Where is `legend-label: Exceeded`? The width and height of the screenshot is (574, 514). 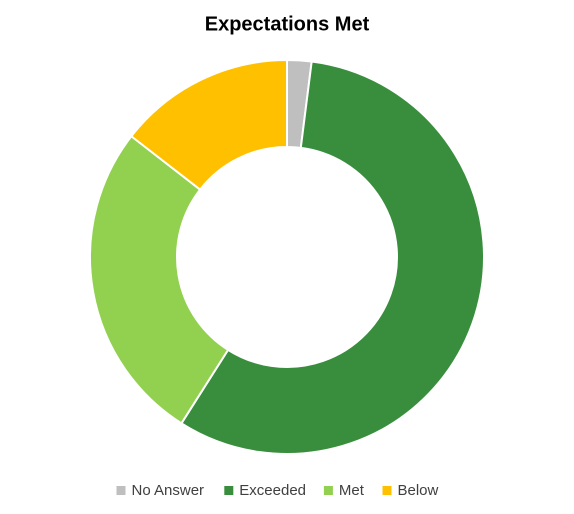
legend-label: Exceeded is located at coordinates (272, 490).